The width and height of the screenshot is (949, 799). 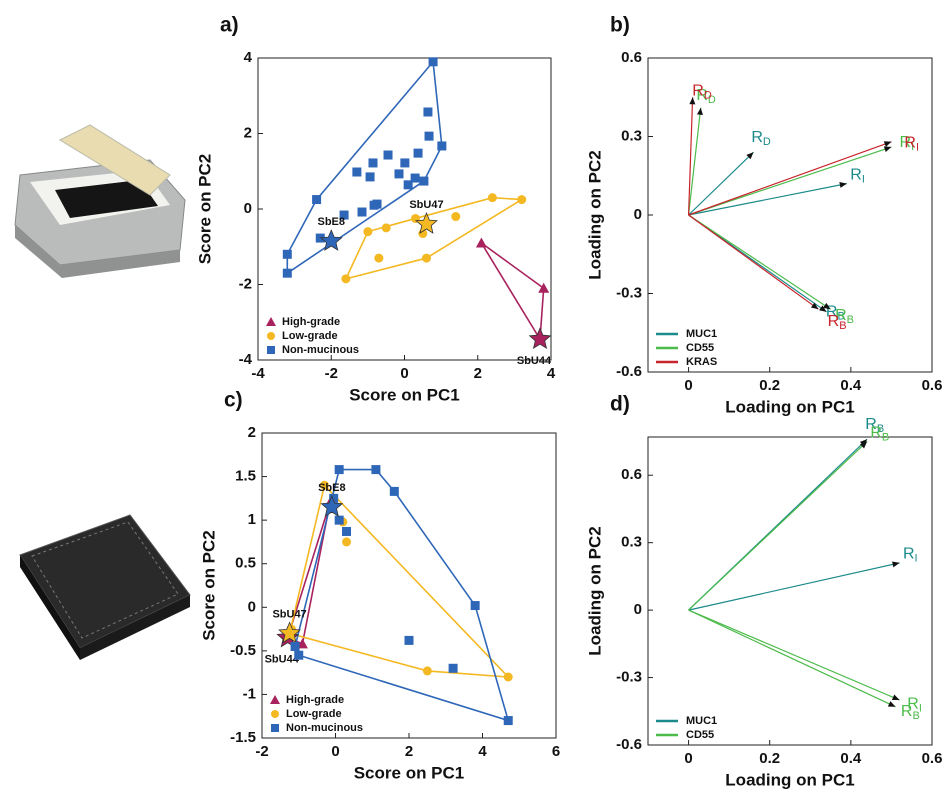 I want to click on base-side, so click(x=97, y=251).